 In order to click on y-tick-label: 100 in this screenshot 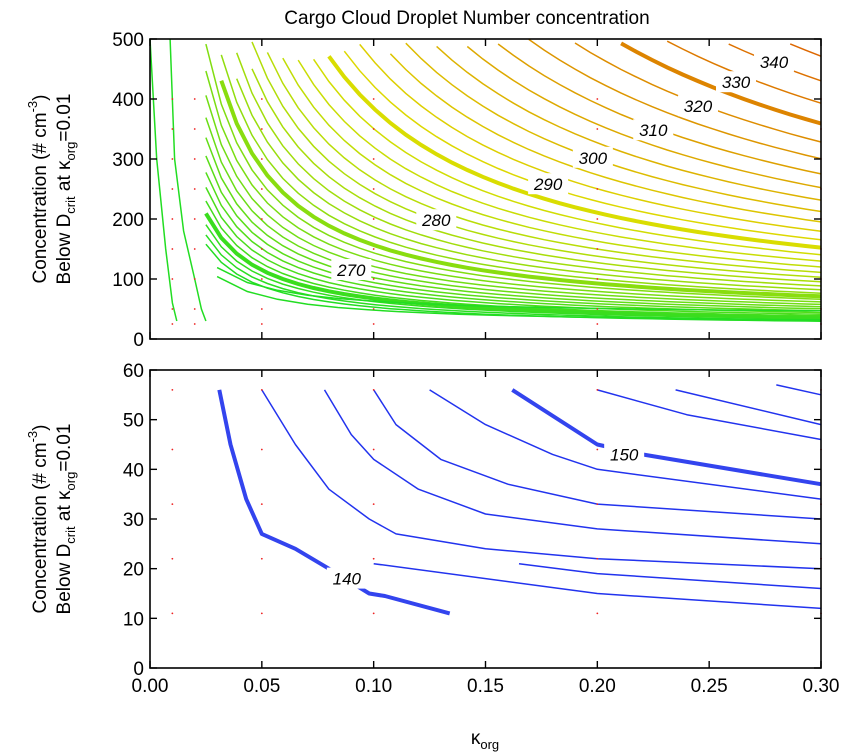, I will do `click(128, 280)`.